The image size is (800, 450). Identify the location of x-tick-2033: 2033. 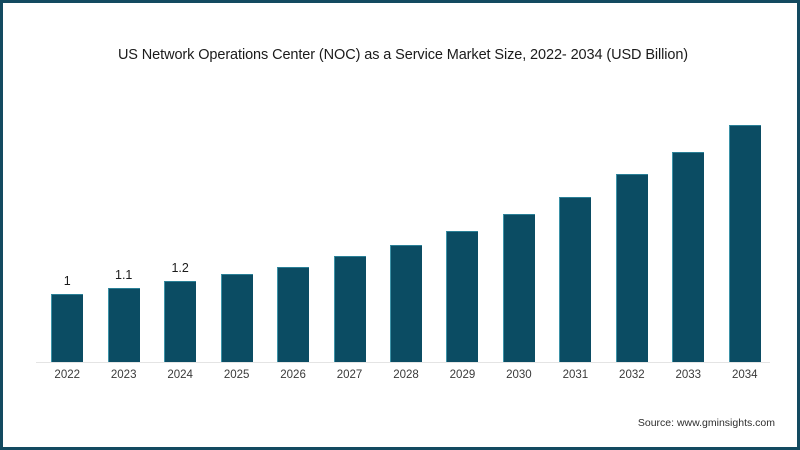
(688, 375).